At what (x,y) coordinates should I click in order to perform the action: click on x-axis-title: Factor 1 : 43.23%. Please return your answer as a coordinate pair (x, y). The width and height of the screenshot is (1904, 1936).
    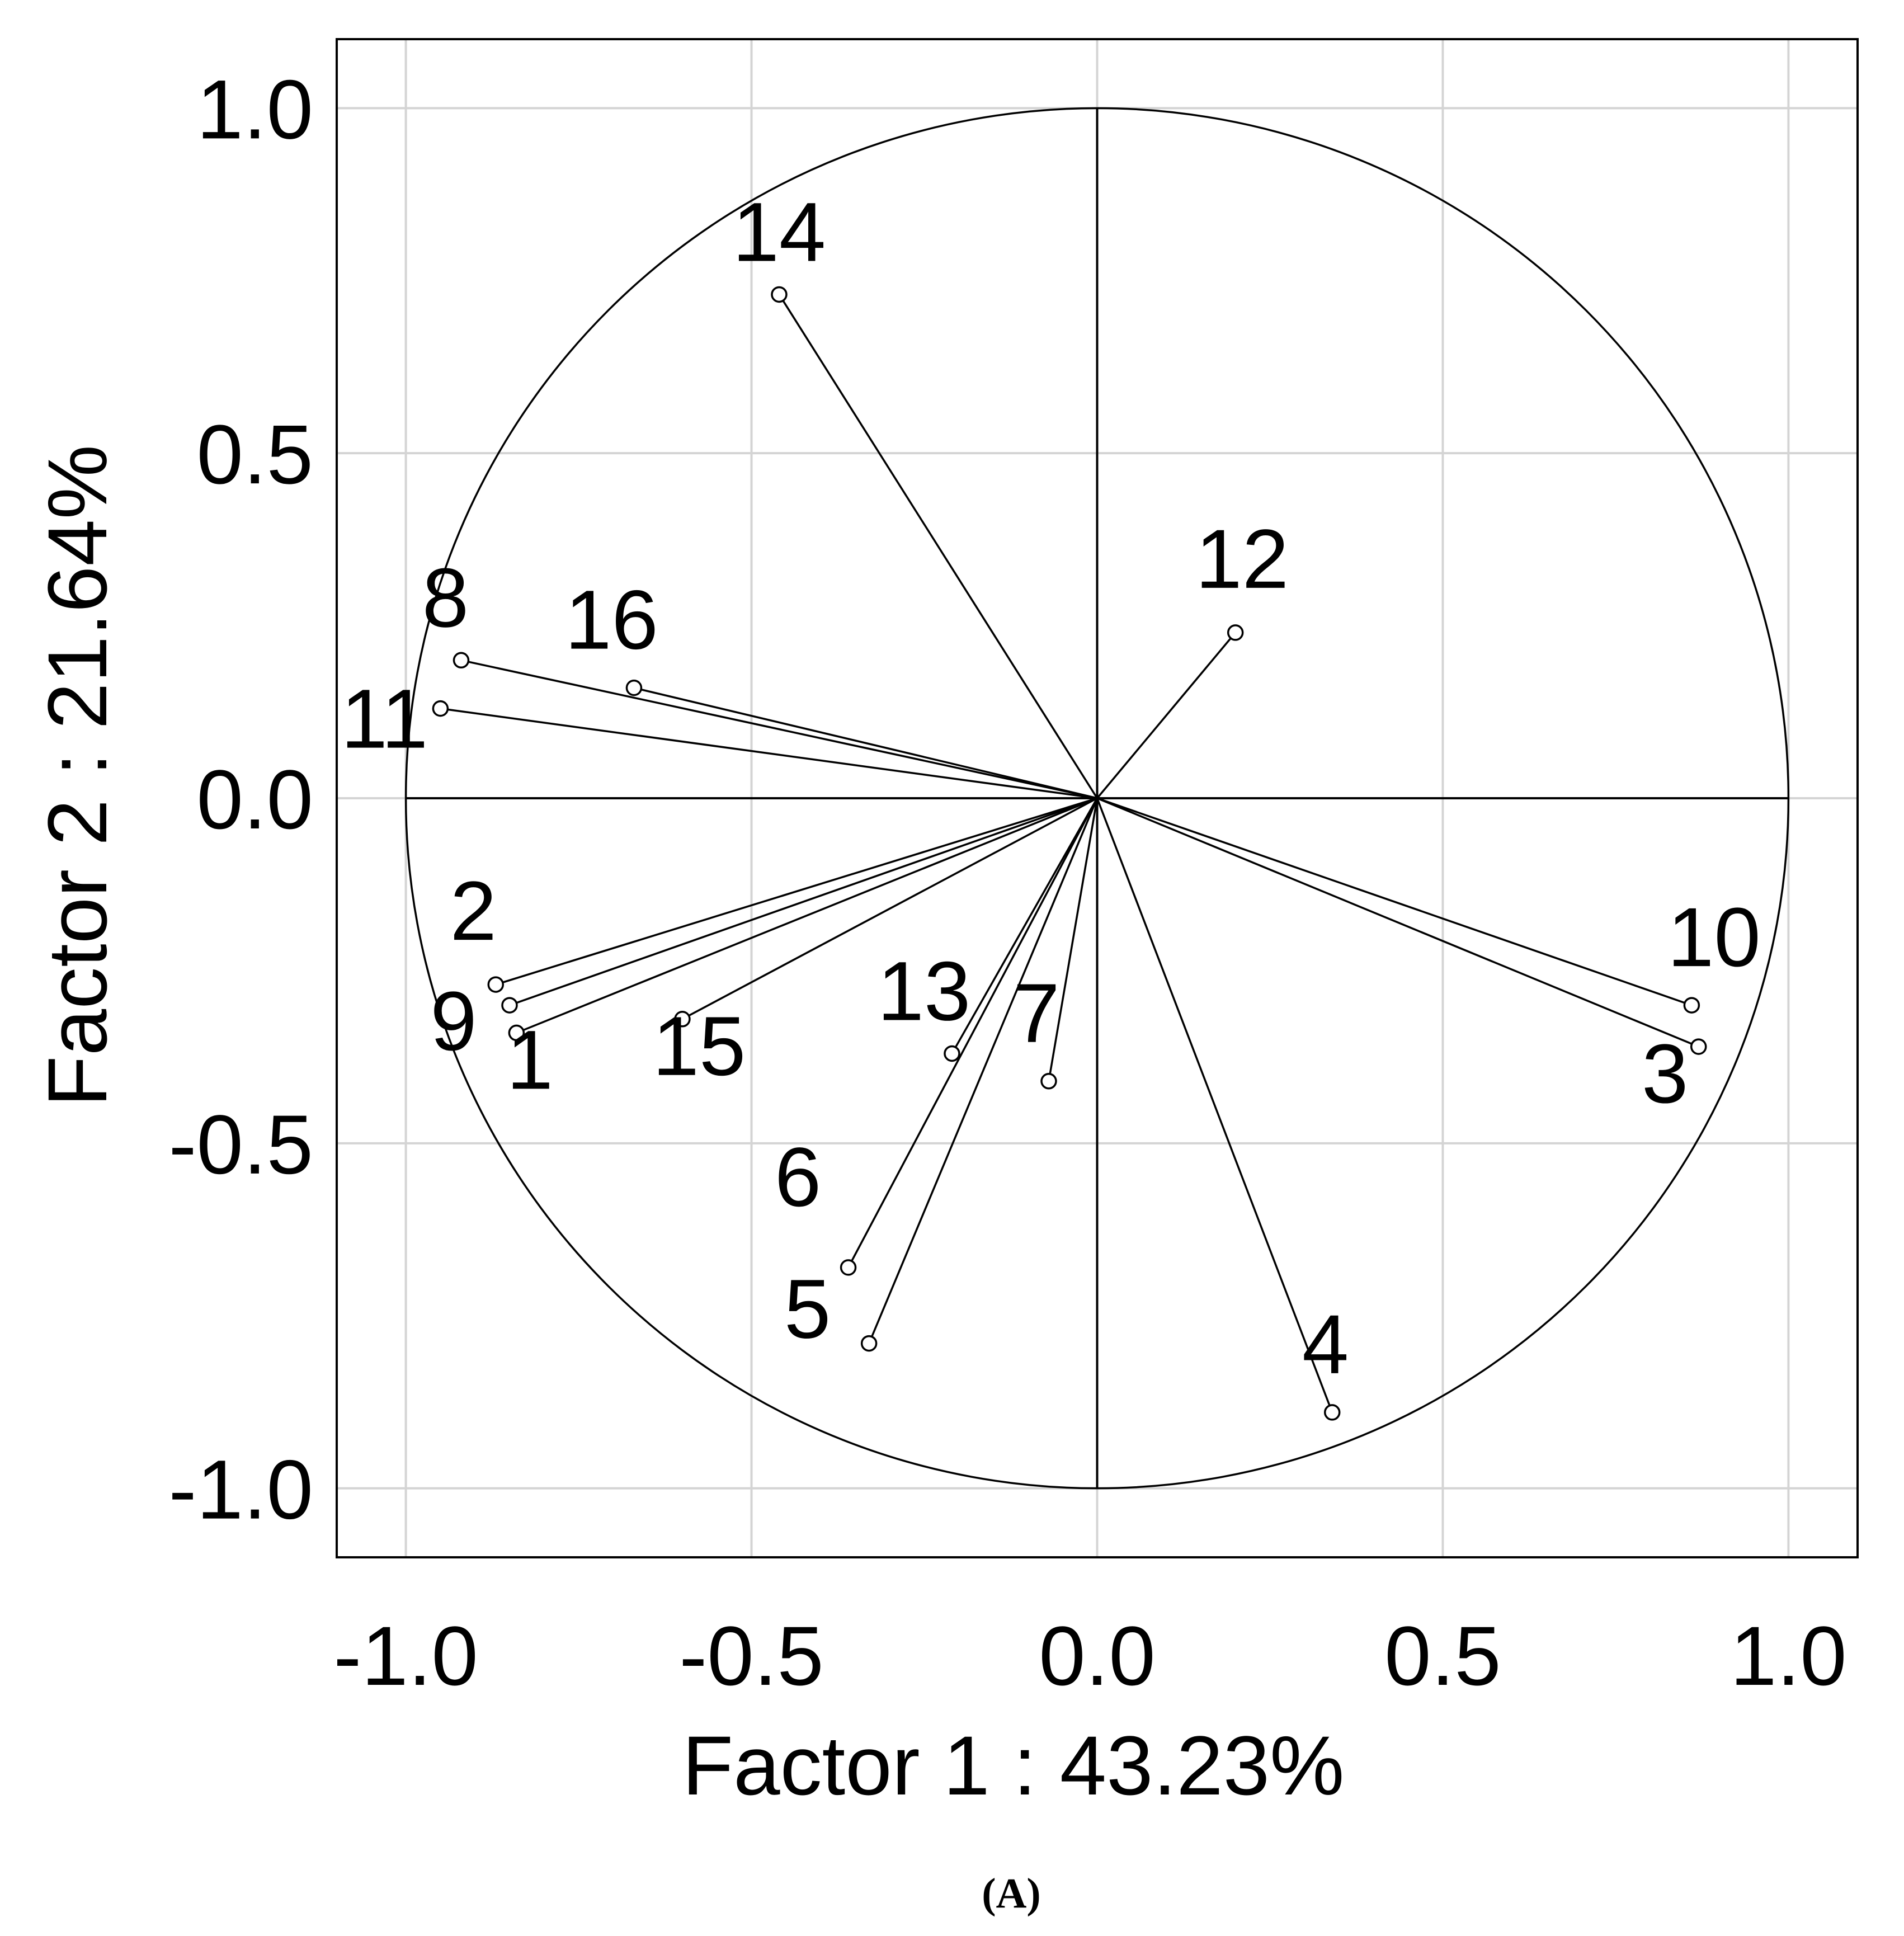
    Looking at the image, I should click on (1013, 1765).